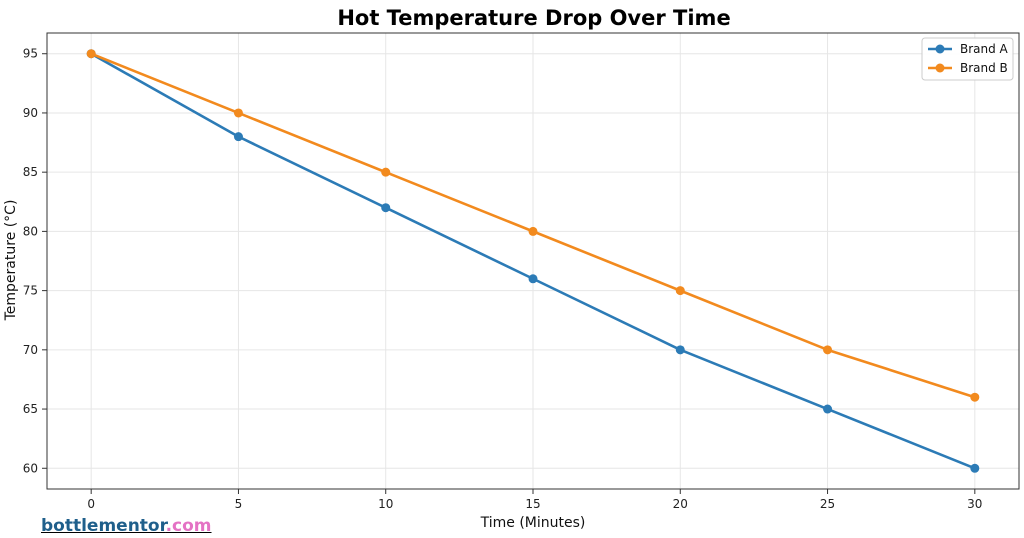 Image resolution: width=1024 pixels, height=538 pixels. I want to click on x-tick-label: 0, so click(91, 504).